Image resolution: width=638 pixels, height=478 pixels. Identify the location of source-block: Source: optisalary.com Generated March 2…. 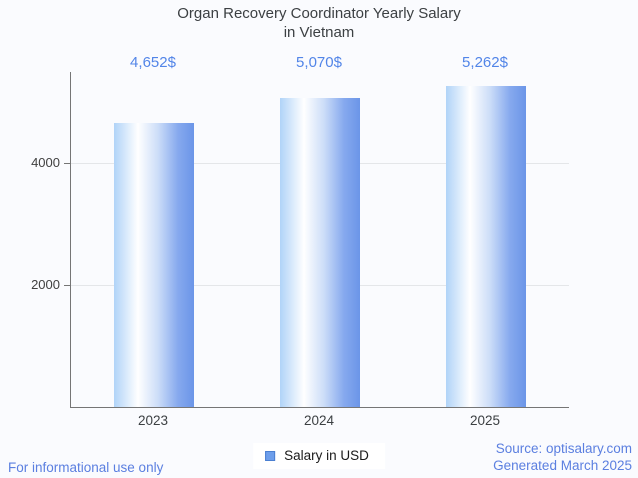
(562, 457).